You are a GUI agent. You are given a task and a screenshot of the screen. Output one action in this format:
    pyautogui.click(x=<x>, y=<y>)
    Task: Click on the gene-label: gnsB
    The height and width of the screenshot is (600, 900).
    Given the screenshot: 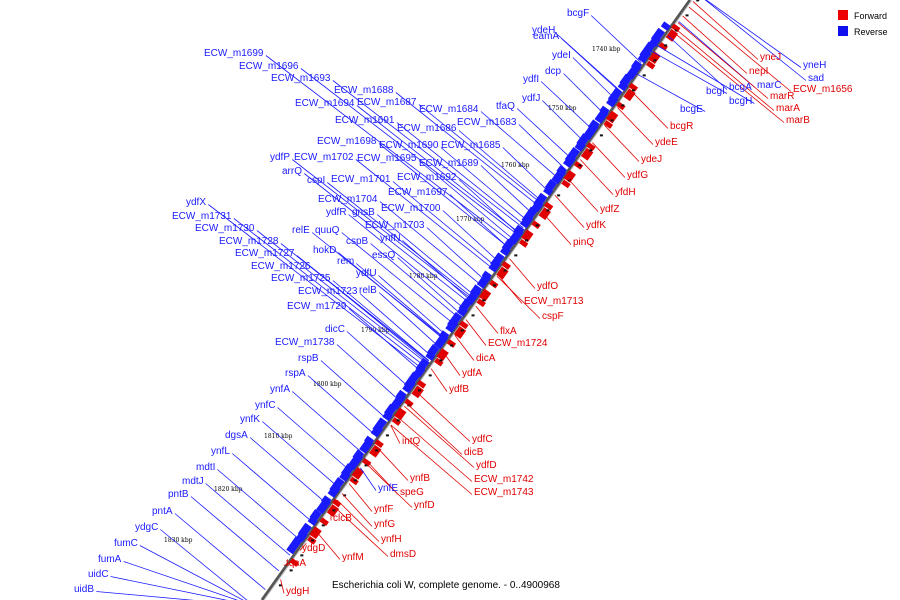 What is the action you would take?
    pyautogui.click(x=363, y=212)
    